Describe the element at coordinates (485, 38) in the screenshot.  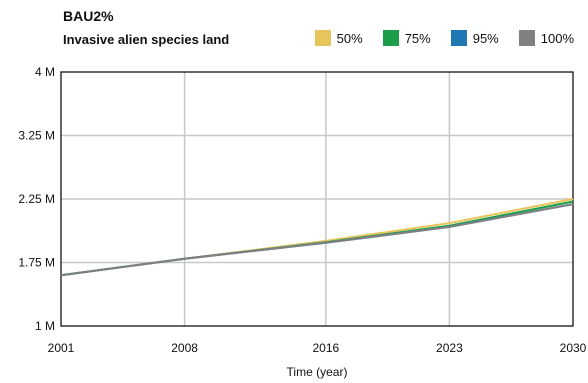
I see `legend-label: 95%` at that location.